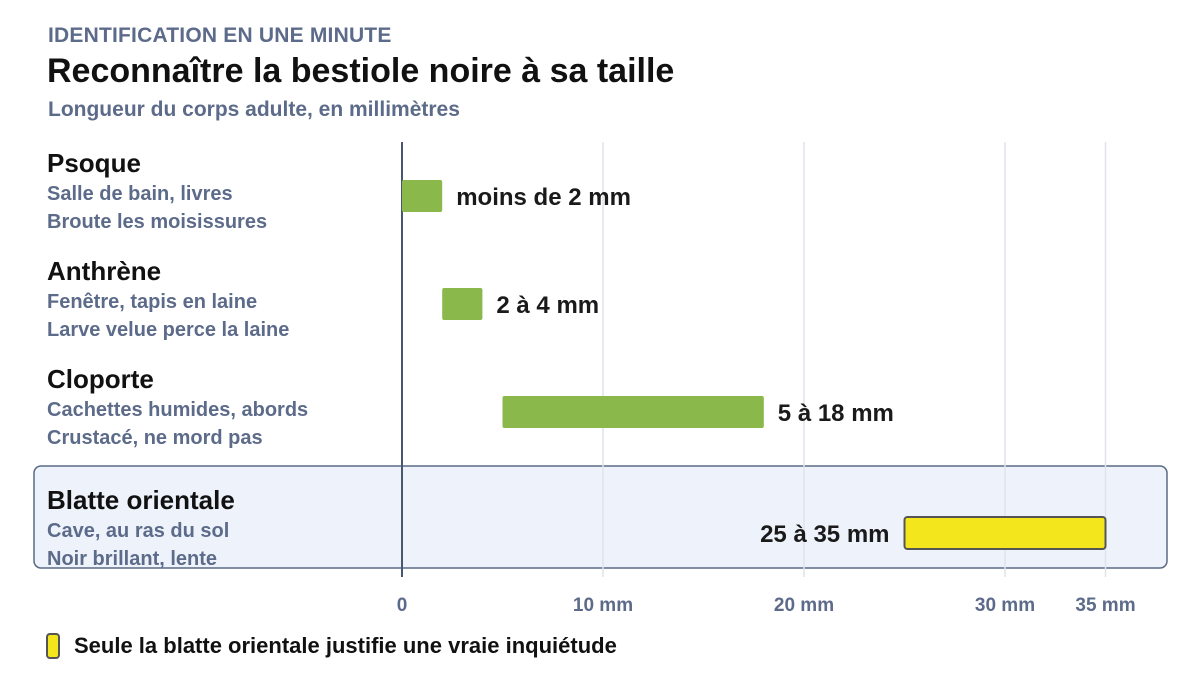 The image size is (1200, 675). What do you see at coordinates (138, 531) in the screenshot?
I see `row-desc-habitat: Cave, au ras du sol` at bounding box center [138, 531].